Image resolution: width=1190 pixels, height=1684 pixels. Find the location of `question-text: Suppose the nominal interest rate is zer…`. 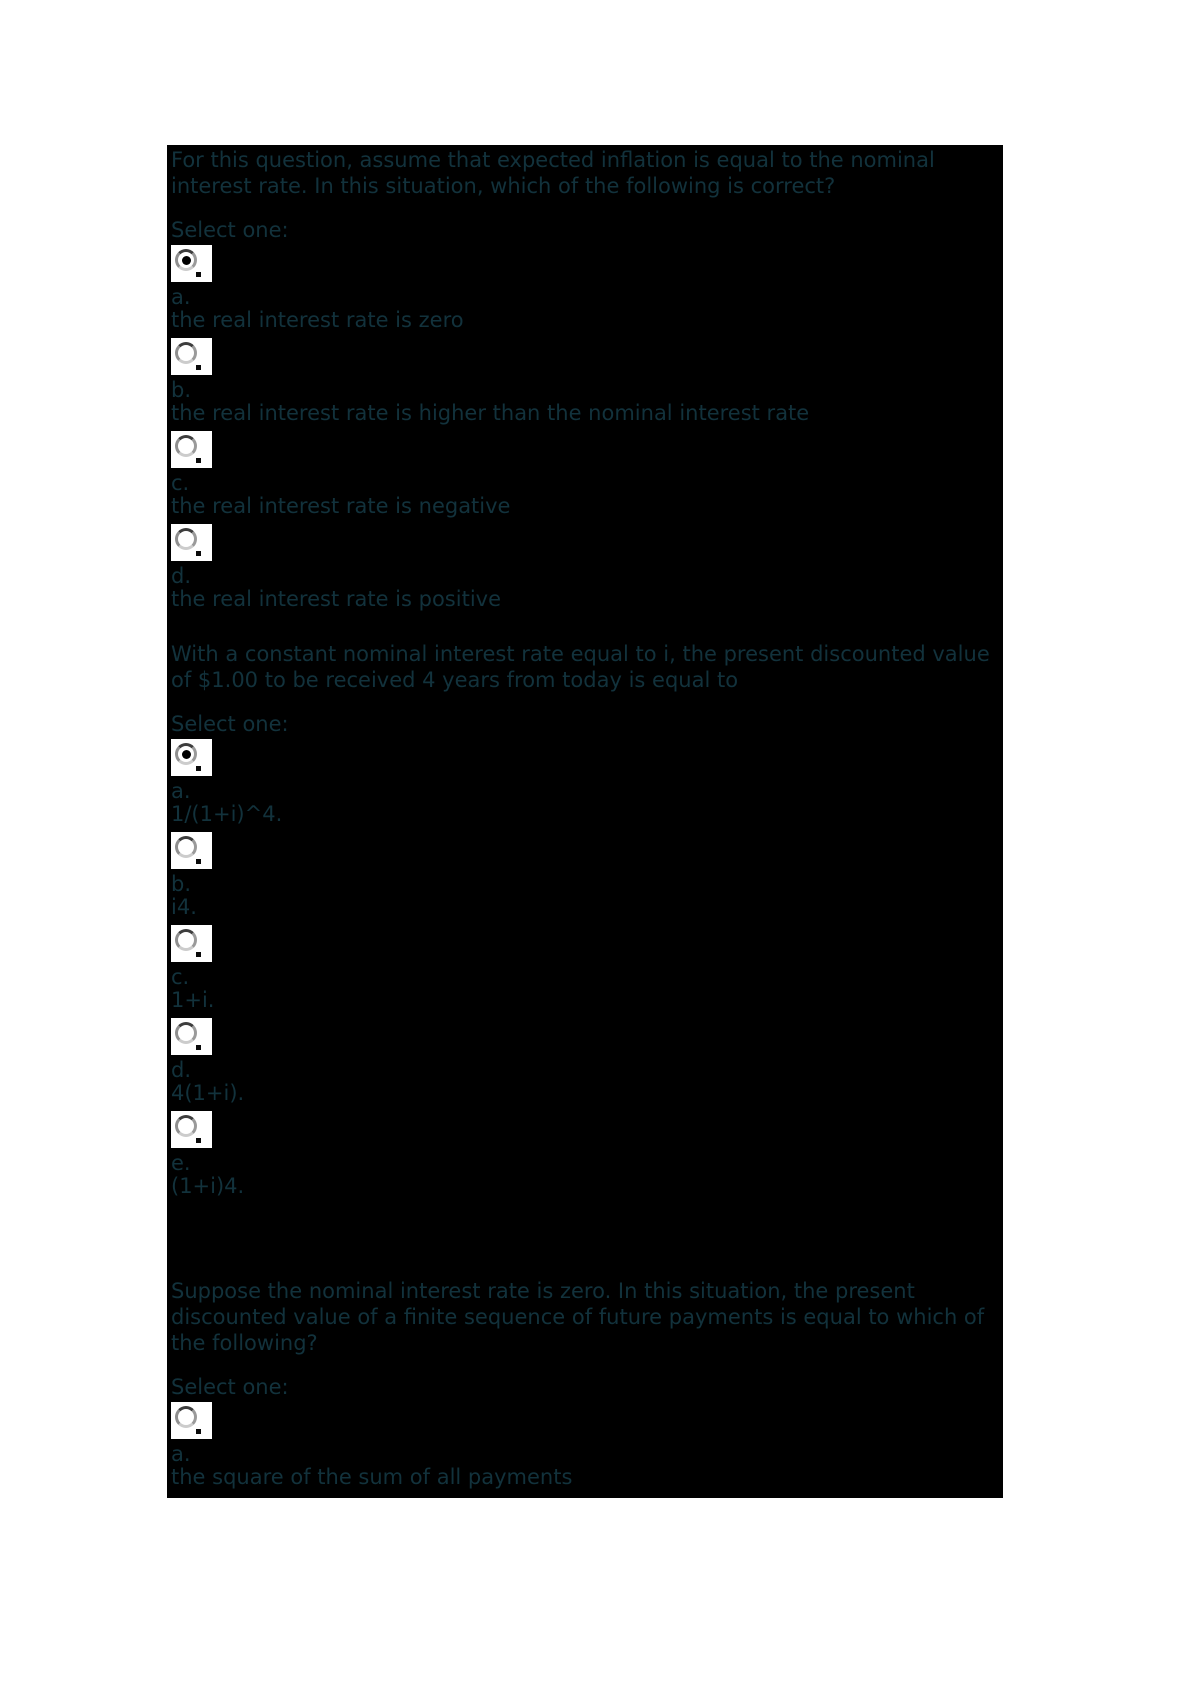

question-text: Suppose the nominal interest rate is zer… is located at coordinates (578, 1317).